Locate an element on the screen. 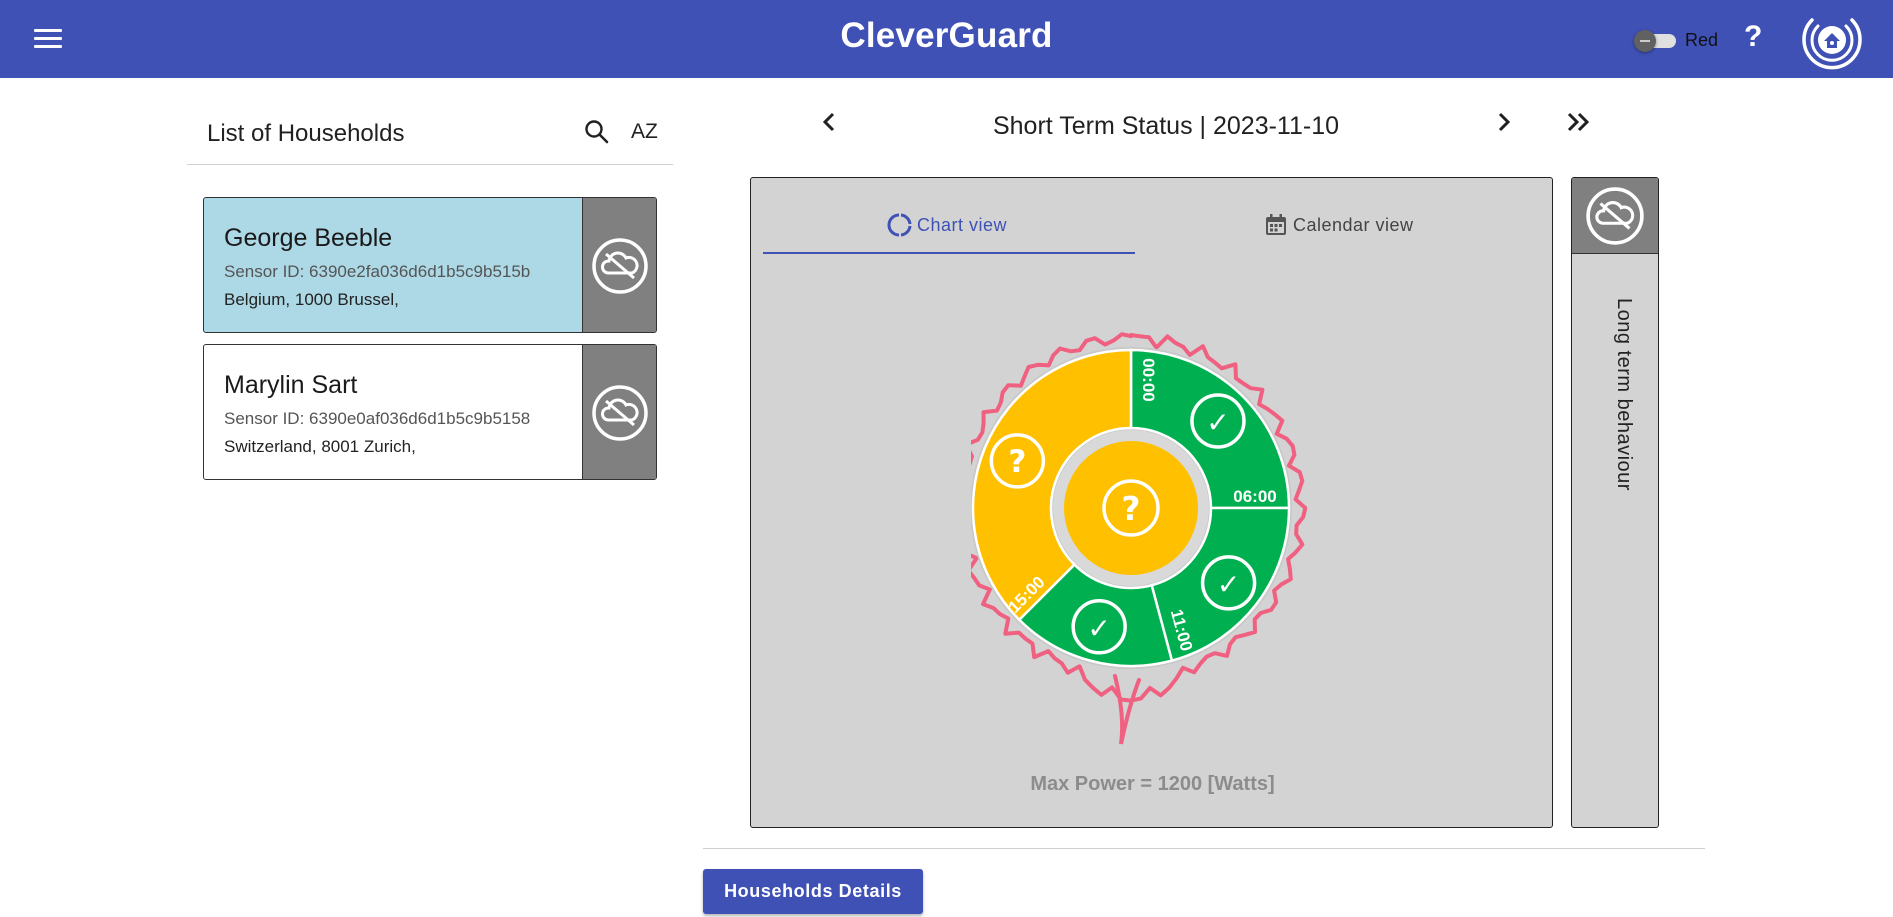 This screenshot has width=1893, height=917. home-shield-logo is located at coordinates (1832, 40).